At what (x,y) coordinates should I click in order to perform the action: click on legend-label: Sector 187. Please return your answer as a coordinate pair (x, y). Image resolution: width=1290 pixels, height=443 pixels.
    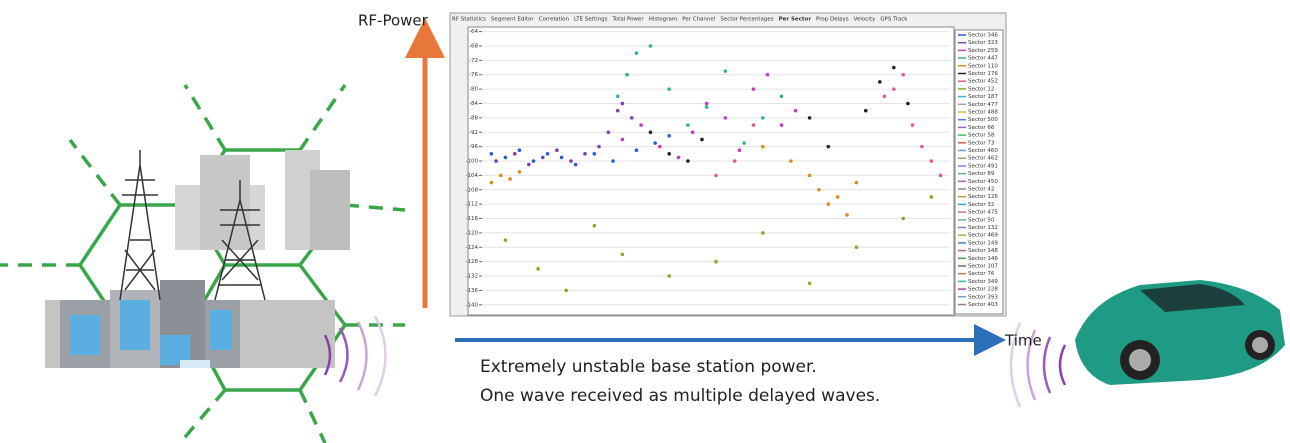
    Looking at the image, I should click on (983, 97).